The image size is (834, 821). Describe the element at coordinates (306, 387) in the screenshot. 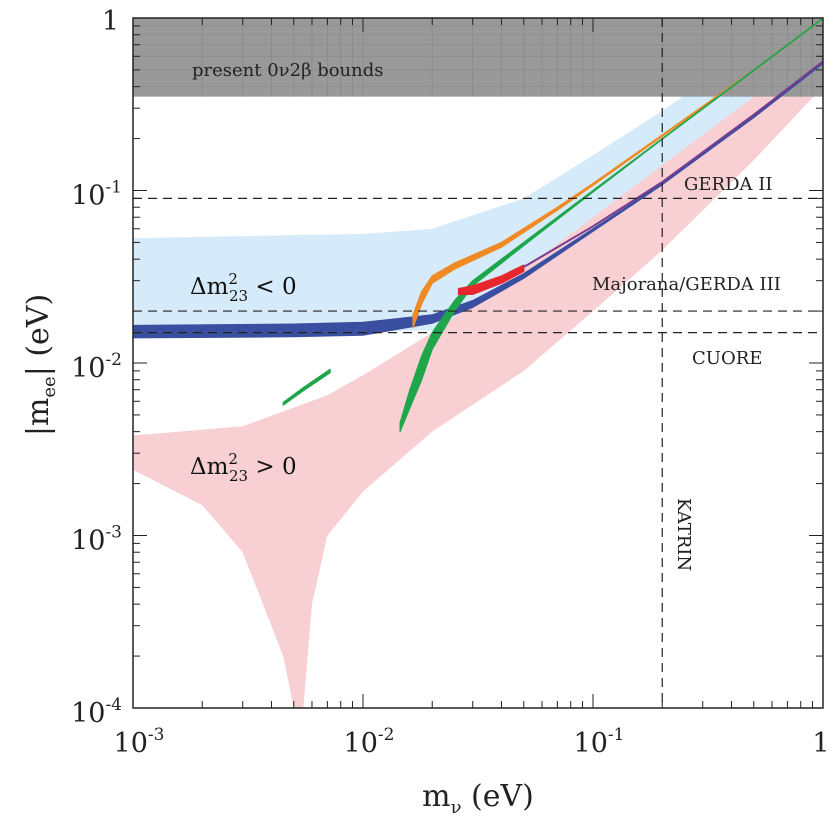

I see `small-green-segment` at that location.